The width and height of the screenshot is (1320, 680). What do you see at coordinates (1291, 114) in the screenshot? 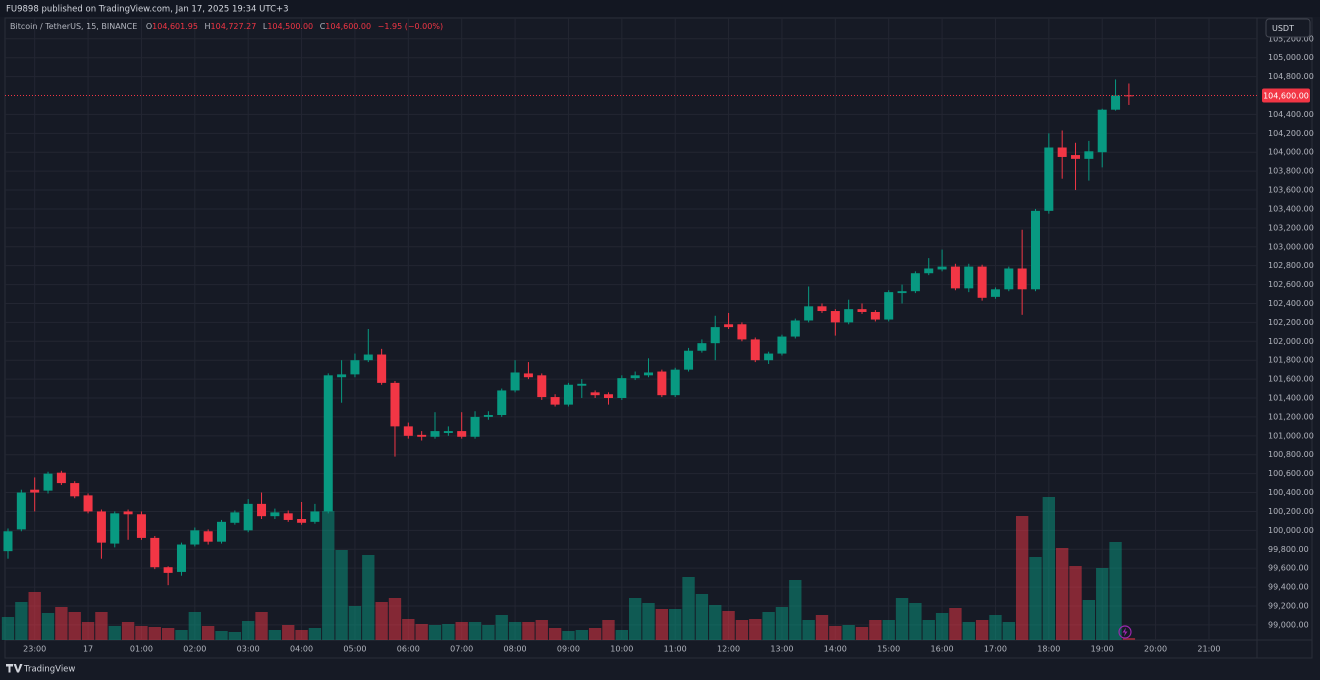
I see `y-tick-label: 104,400.00` at bounding box center [1291, 114].